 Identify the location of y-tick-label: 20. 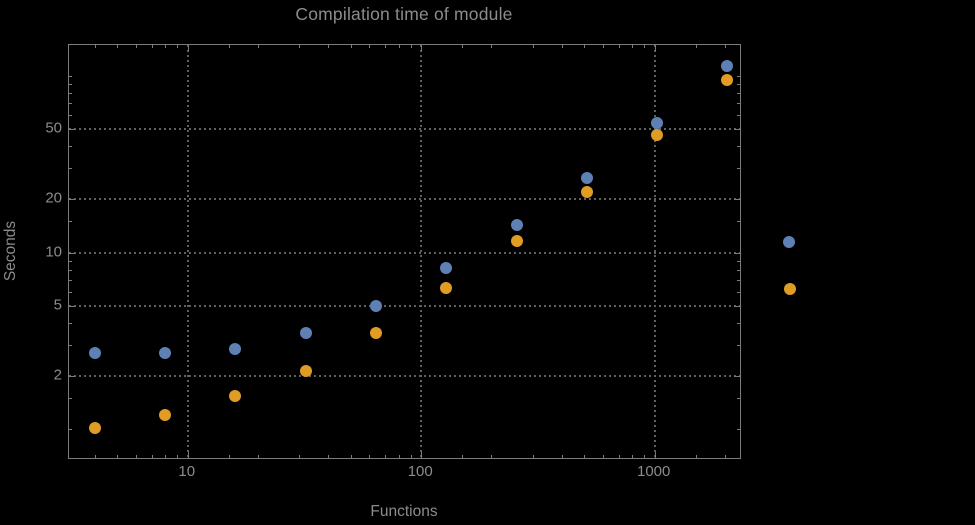
(53, 198).